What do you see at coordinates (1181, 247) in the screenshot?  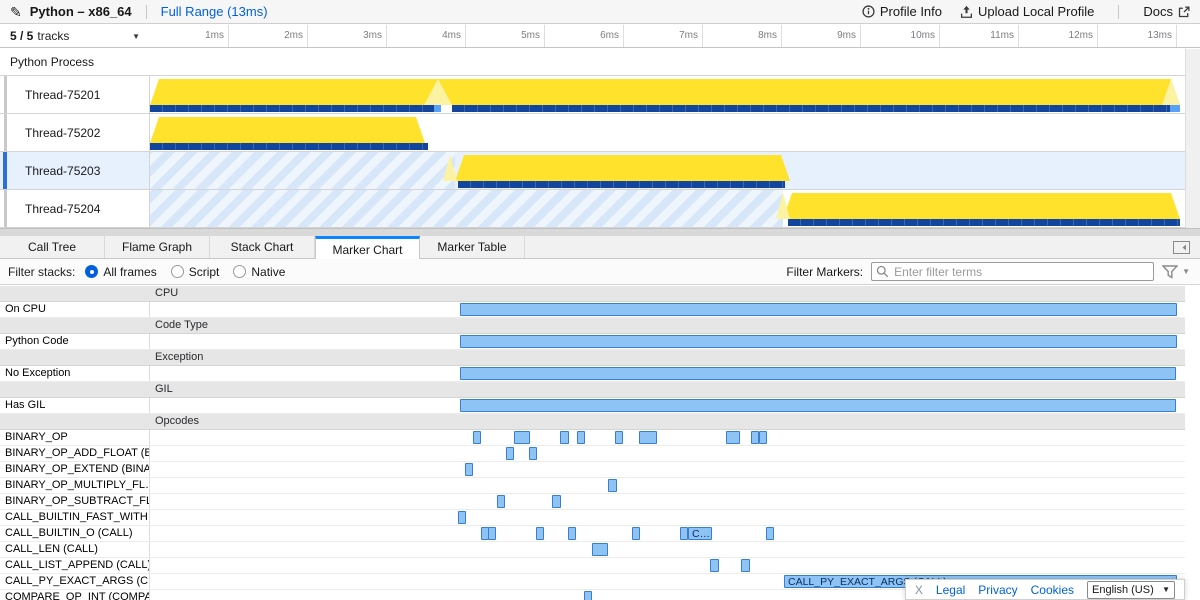 I see `open-sidebar-button` at bounding box center [1181, 247].